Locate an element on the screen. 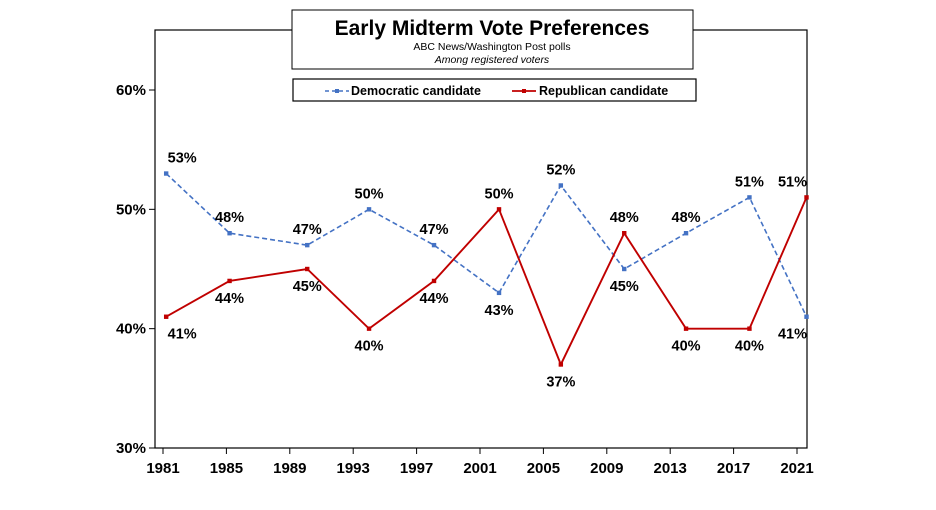 The image size is (936, 510). x-tick-label: 2013 is located at coordinates (670, 468).